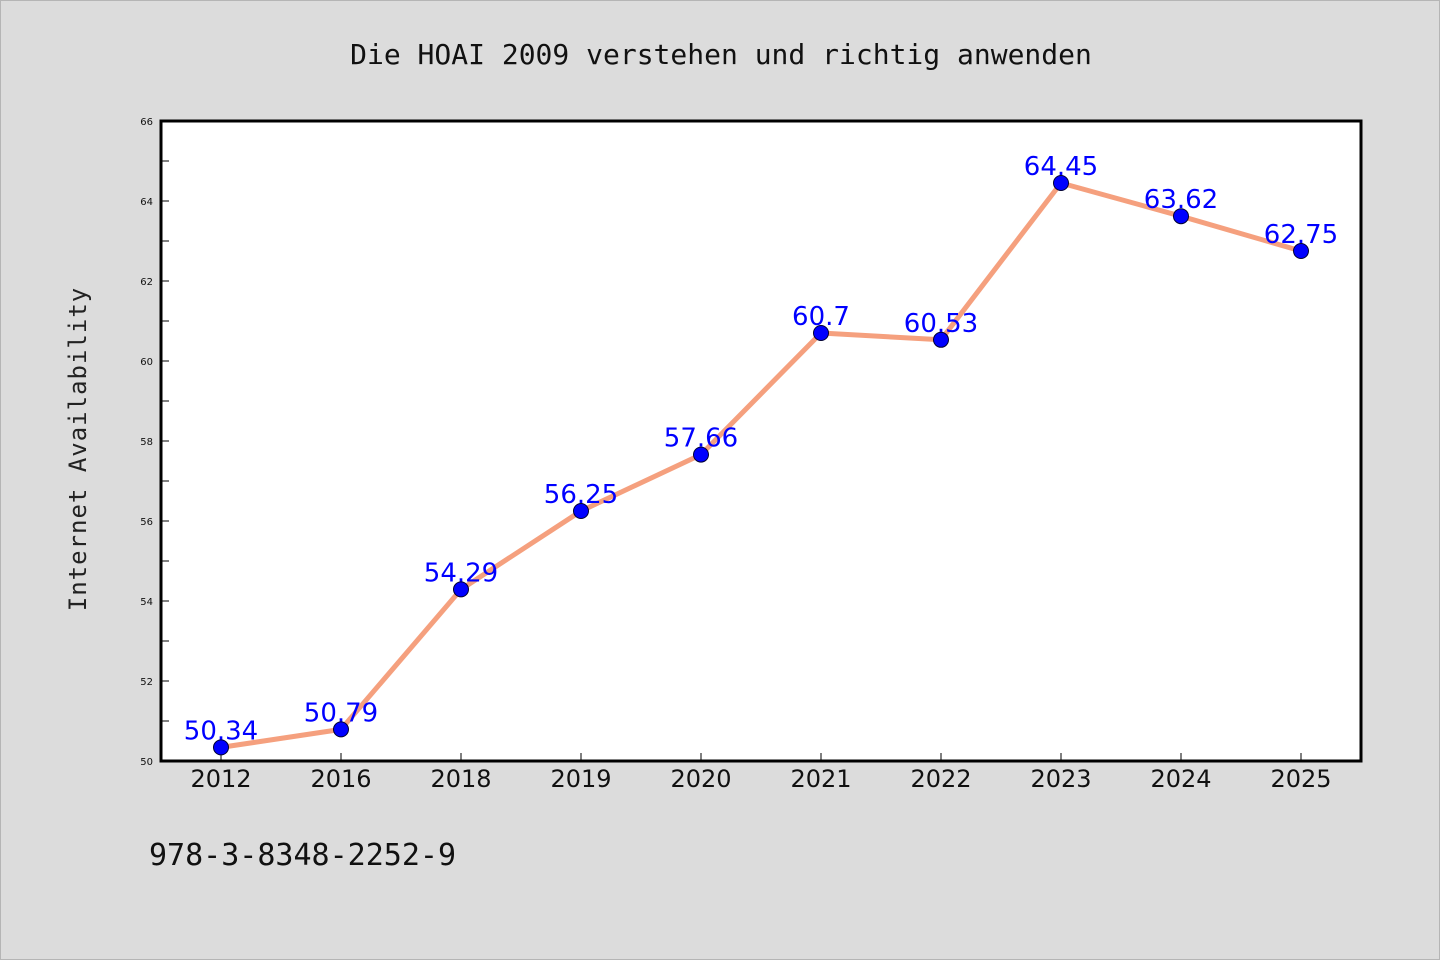 This screenshot has height=960, width=1440. I want to click on x-tick-label: 2025, so click(1300, 779).